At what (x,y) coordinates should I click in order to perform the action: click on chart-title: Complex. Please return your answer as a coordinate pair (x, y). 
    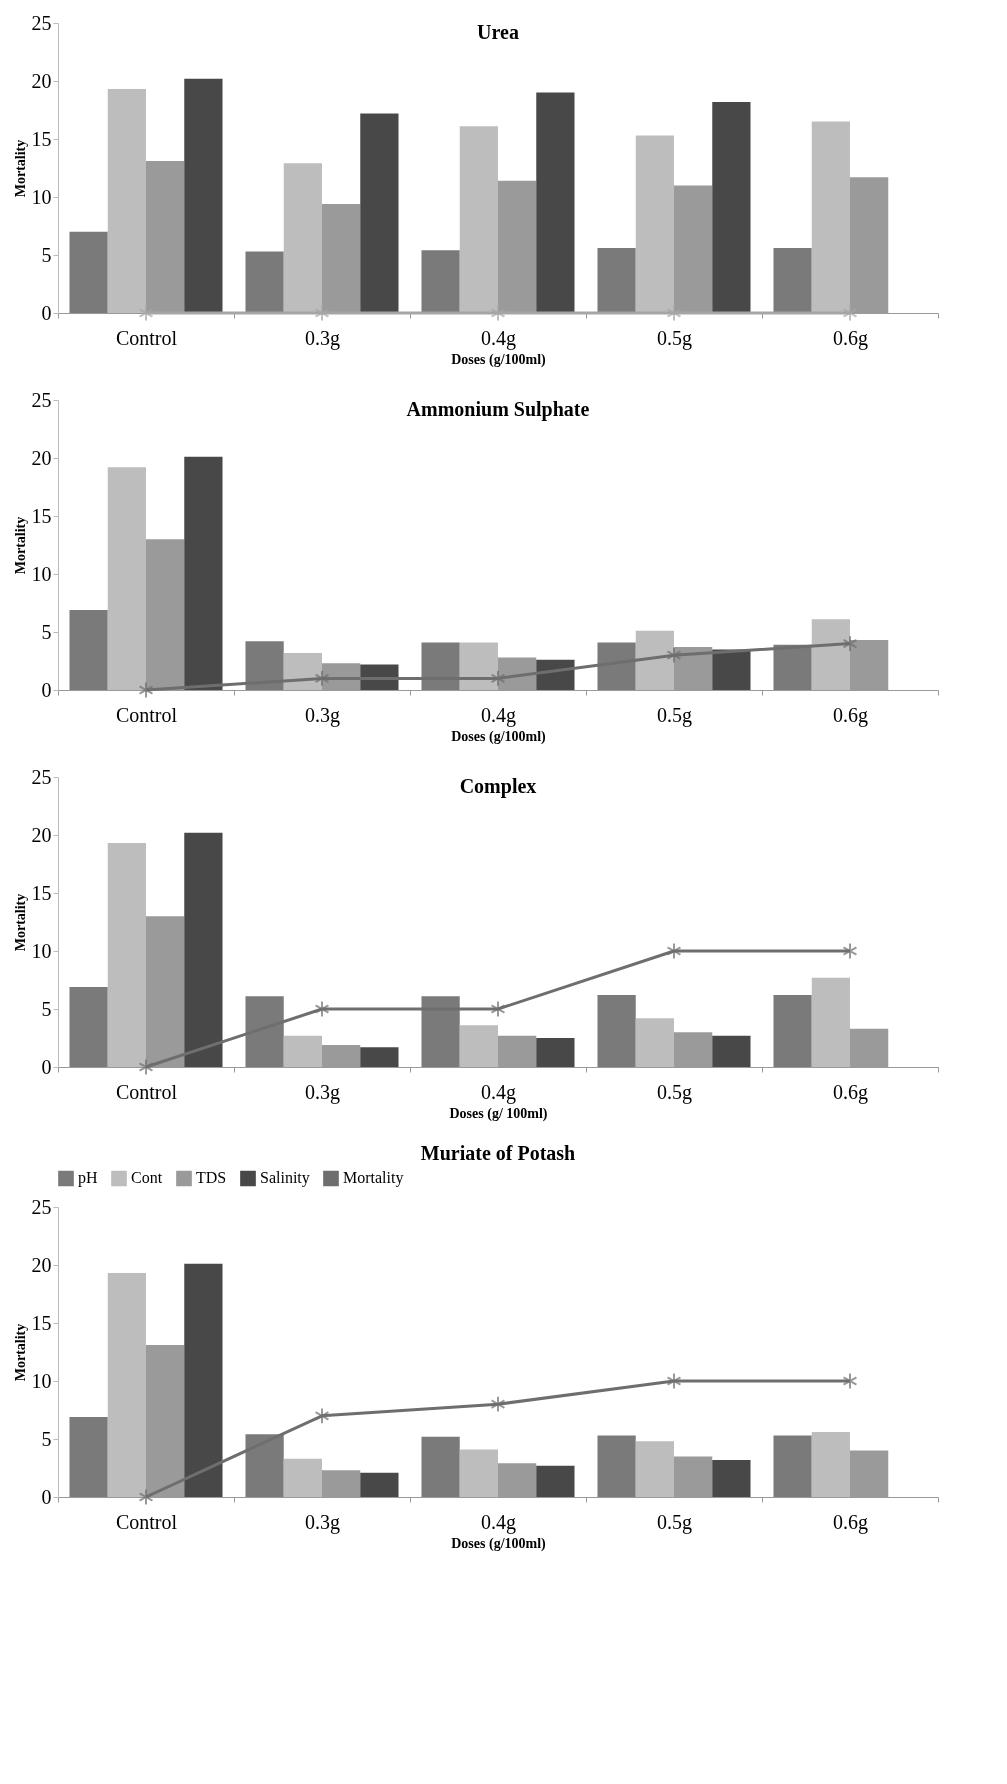
    Looking at the image, I should click on (498, 786).